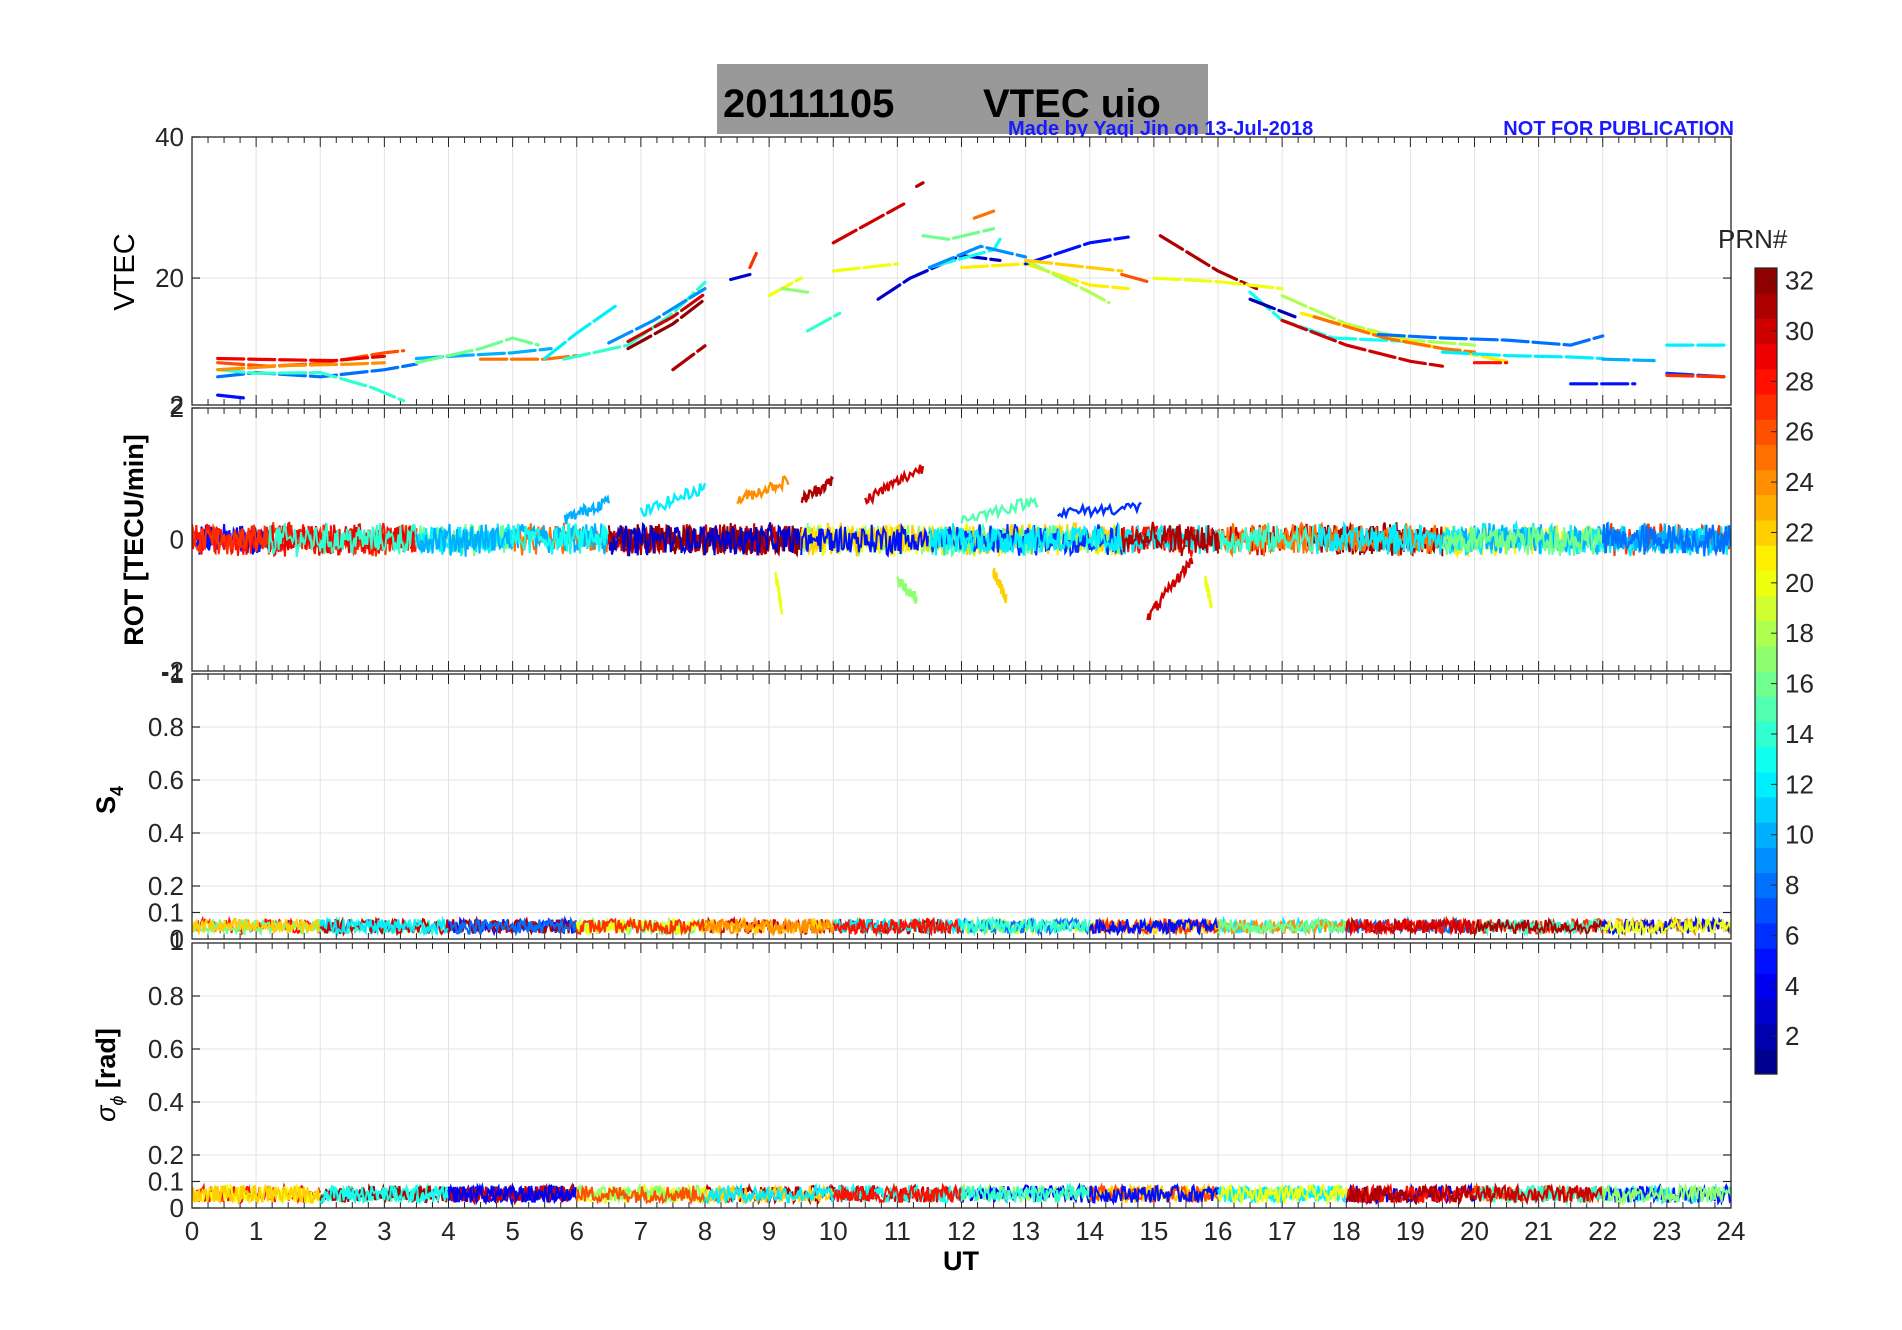  I want to click on s4-ytick-label: 0.1, so click(166, 913).